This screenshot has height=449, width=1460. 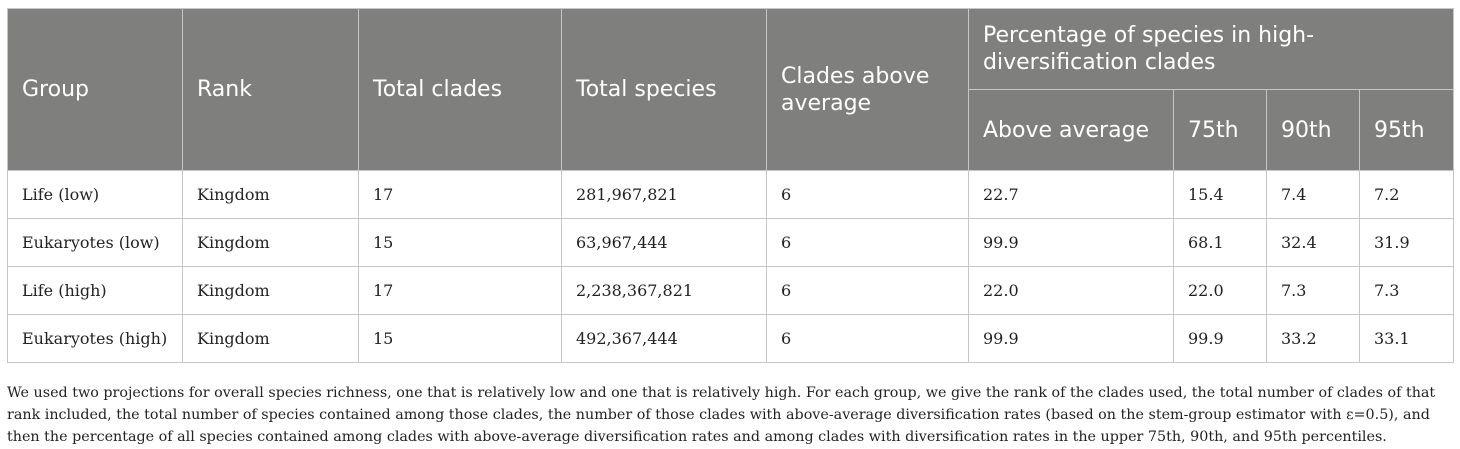 I want to click on cell-total-species: 281,967,821, so click(x=664, y=194).